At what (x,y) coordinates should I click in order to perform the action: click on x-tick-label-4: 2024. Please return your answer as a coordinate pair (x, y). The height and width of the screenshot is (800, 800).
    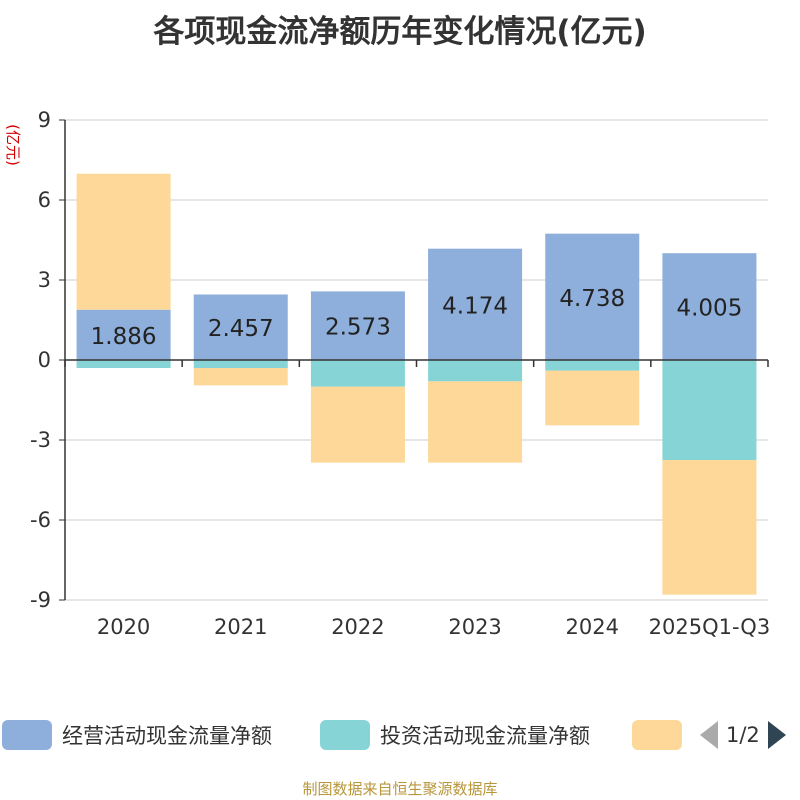
    Looking at the image, I should click on (592, 627).